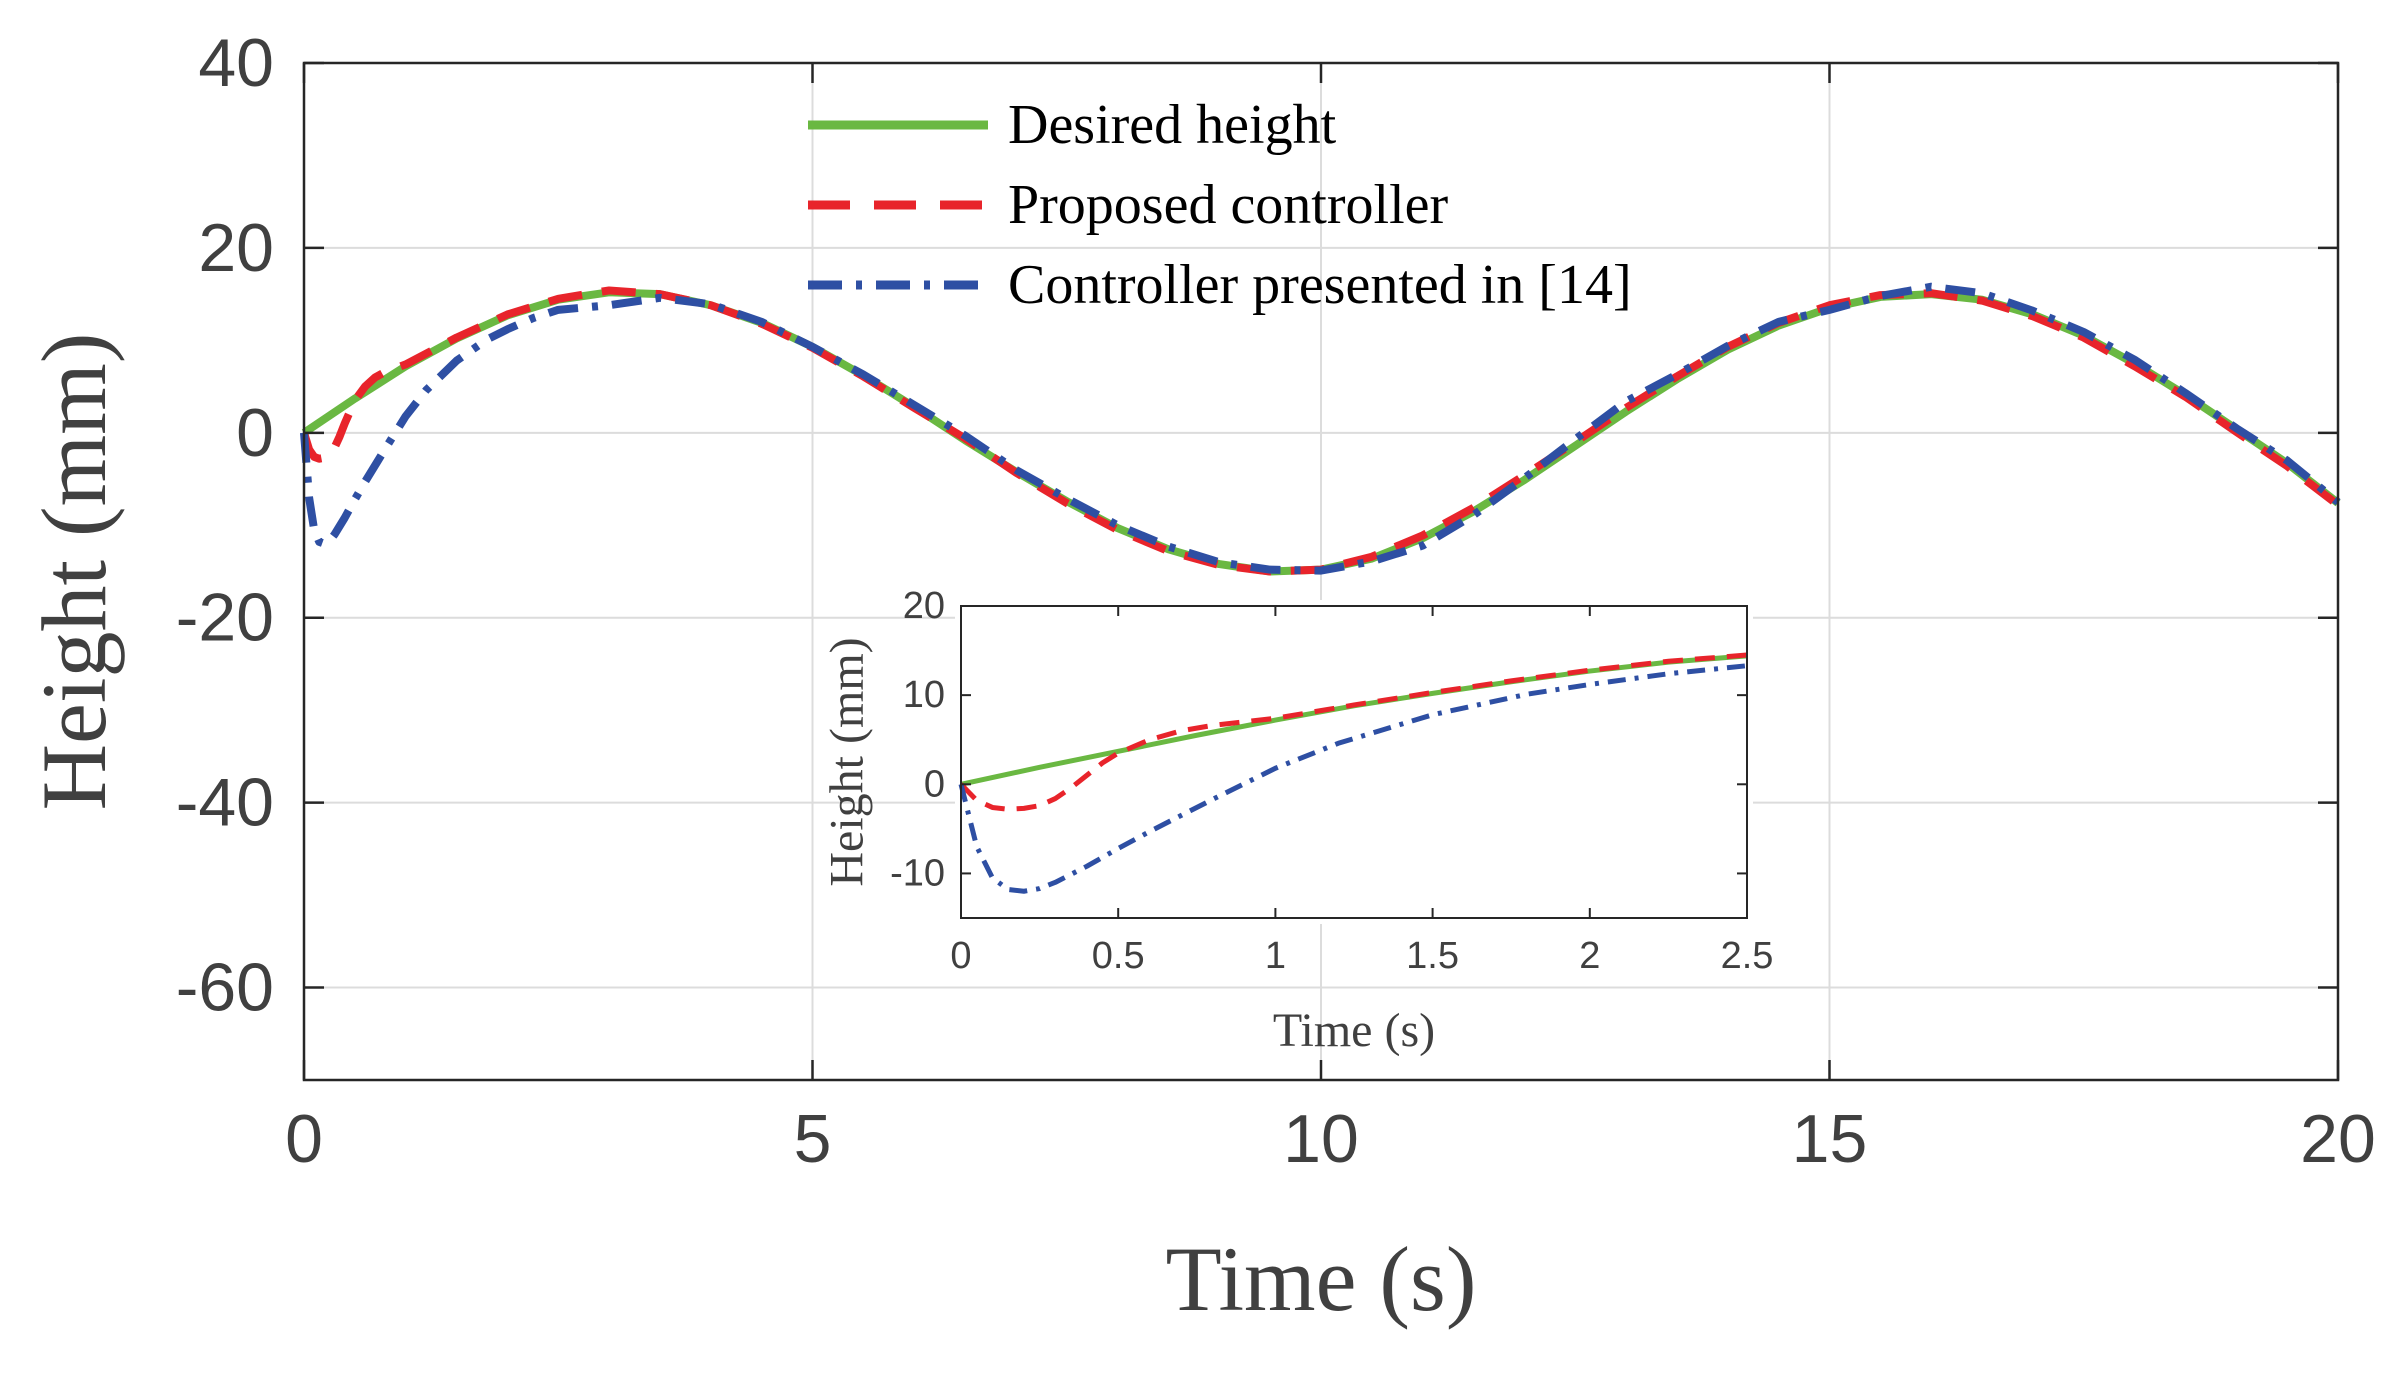 The image size is (2401, 1378). Describe the element at coordinates (1321, 1139) in the screenshot. I see `main-x-tick-label: 10` at that location.